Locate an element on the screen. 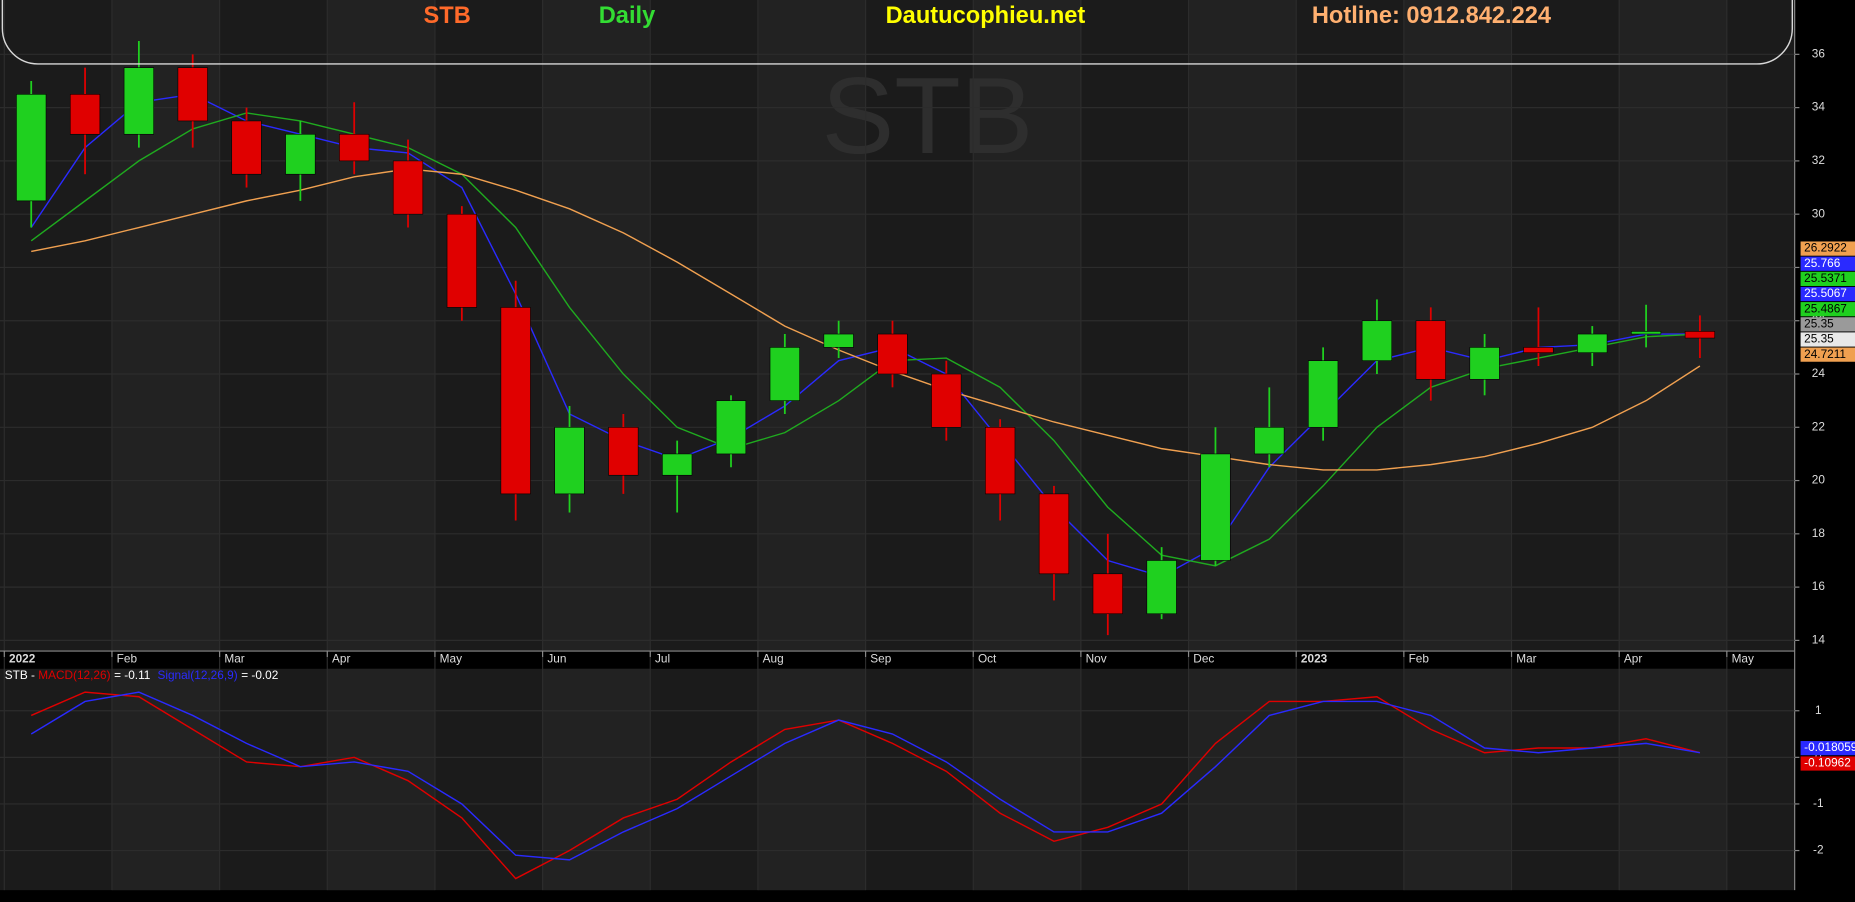 The height and width of the screenshot is (902, 1855). y-tick-label: 20 is located at coordinates (1819, 480).